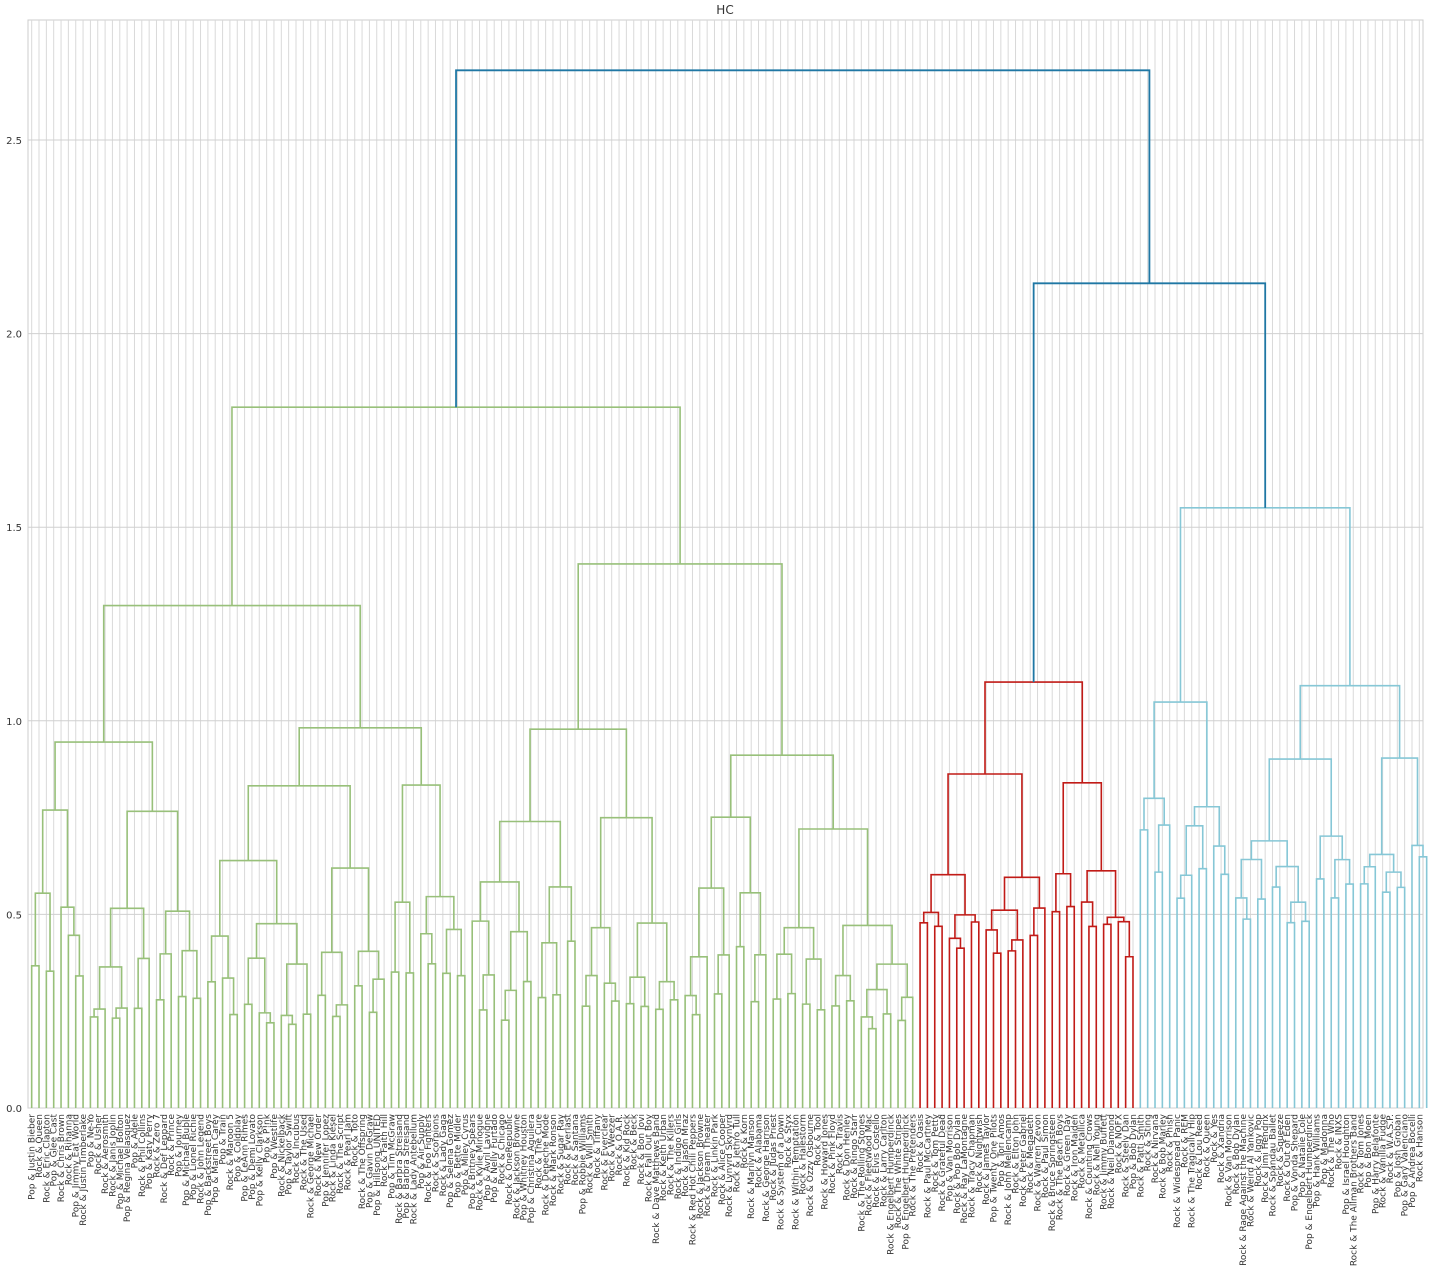 The image size is (1431, 1282). What do you see at coordinates (14, 335) in the screenshot?
I see `y-tick-label: 2.0` at bounding box center [14, 335].